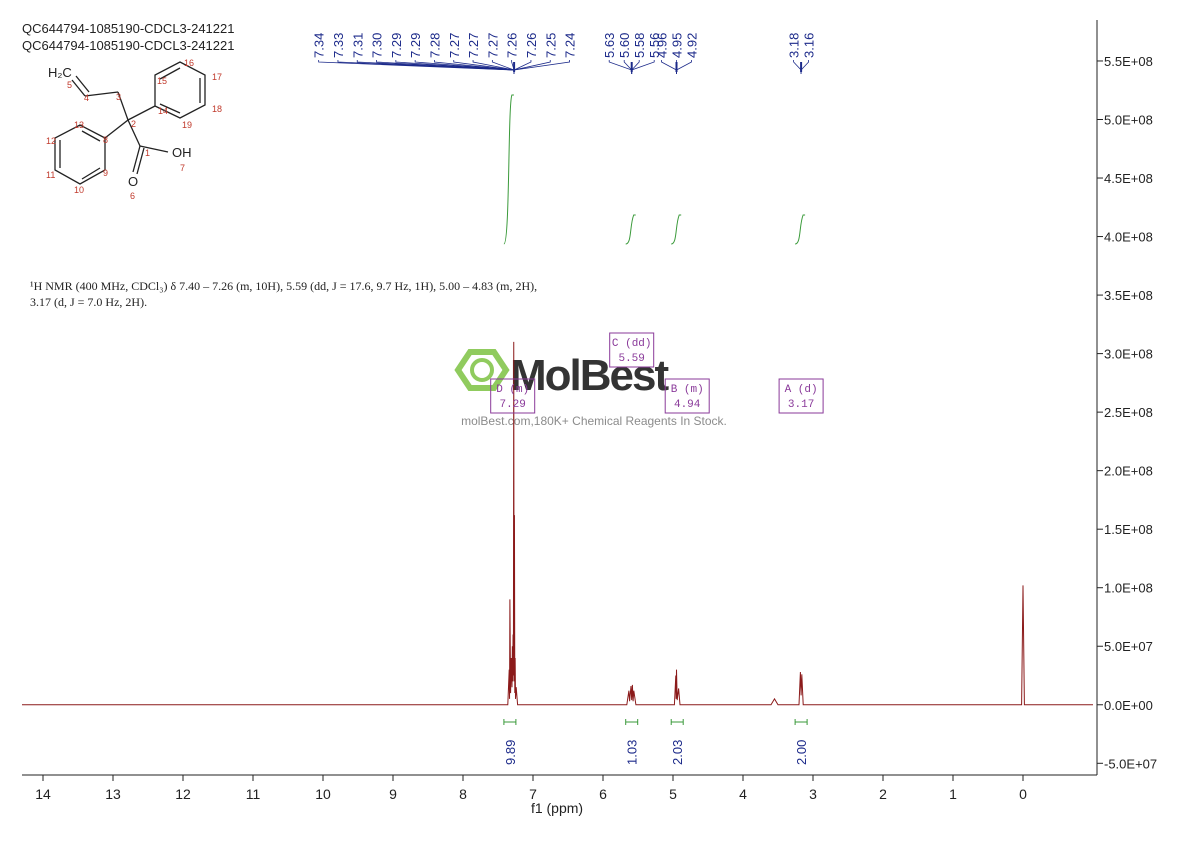  Describe the element at coordinates (654, 45) in the screenshot. I see `peak-label: 5.56` at that location.